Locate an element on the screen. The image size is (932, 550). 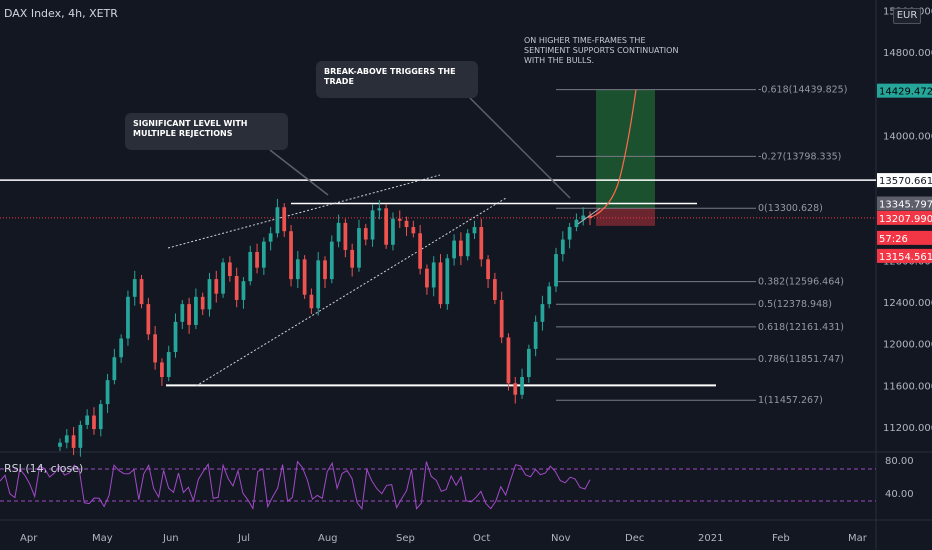
x-tick-label: Dec is located at coordinates (634, 538).